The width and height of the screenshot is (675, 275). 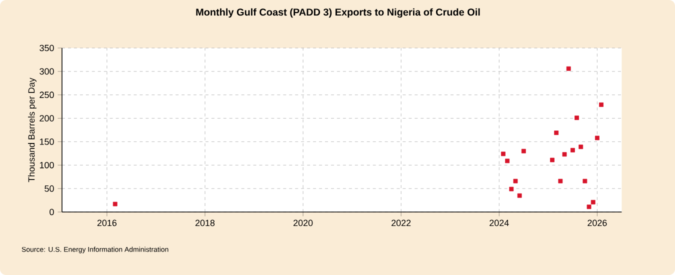 What do you see at coordinates (47, 165) in the screenshot?
I see `y-tick-label: 100` at bounding box center [47, 165].